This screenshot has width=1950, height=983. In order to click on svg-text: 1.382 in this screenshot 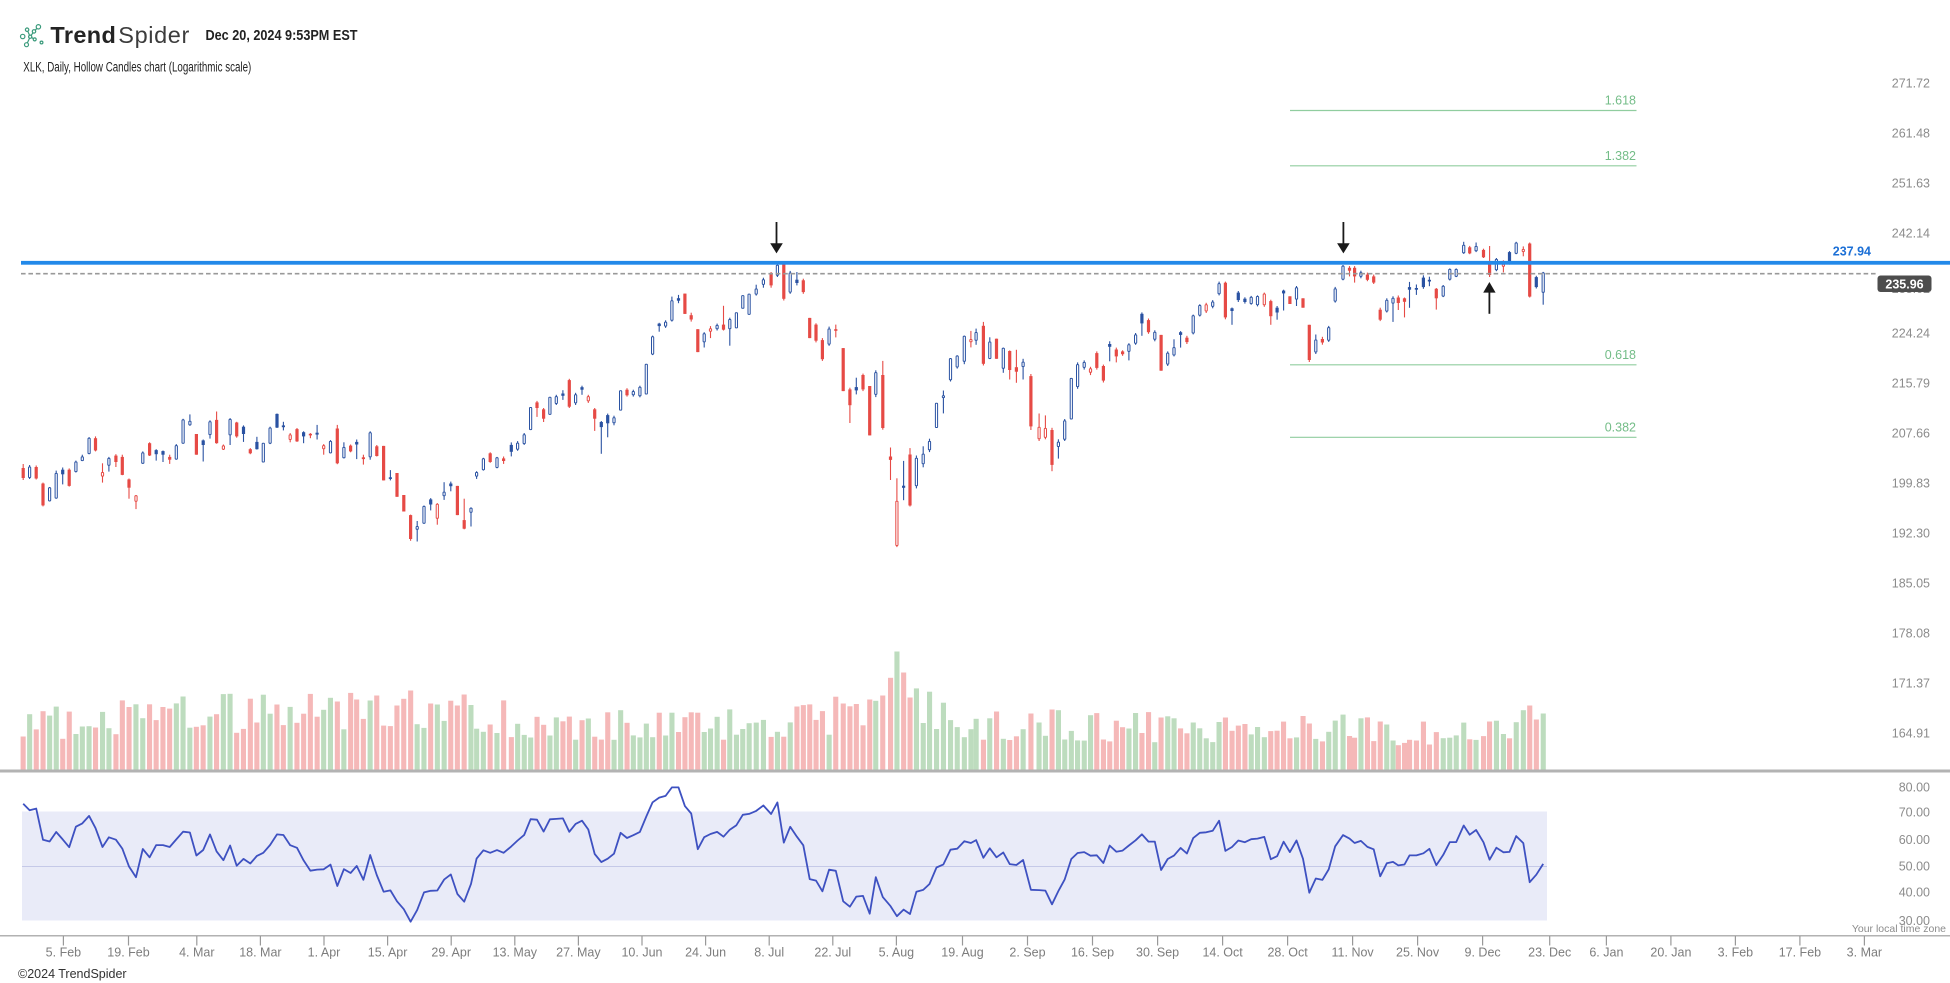, I will do `click(1620, 156)`.